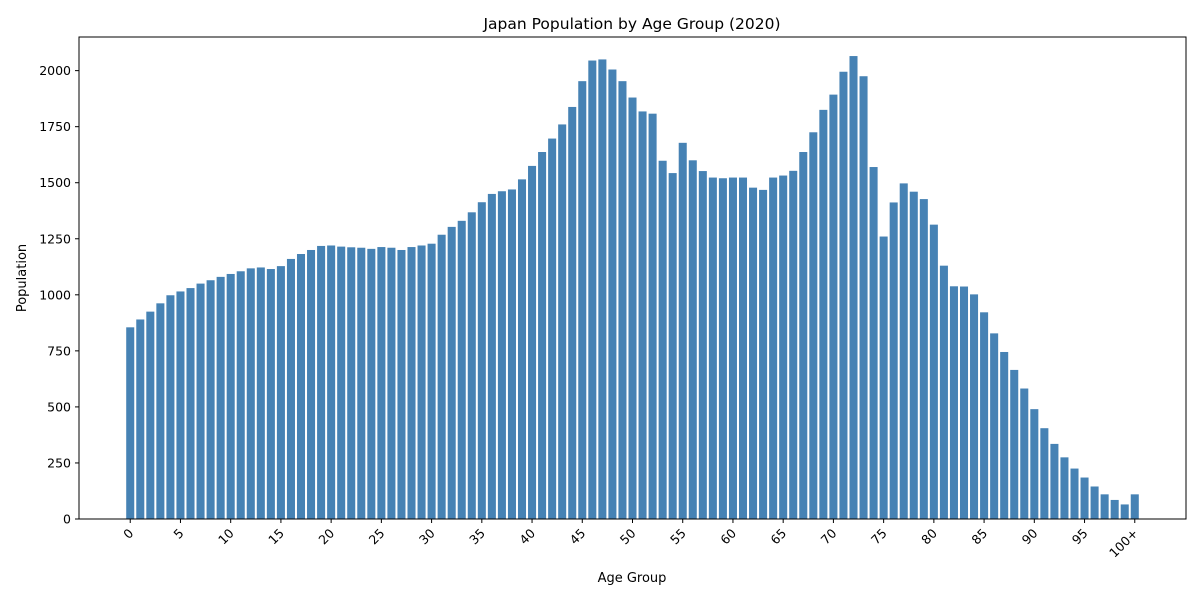 This screenshot has height=600, width=1200. I want to click on chart-title: Japan Population by Age Group (2020), so click(631, 24).